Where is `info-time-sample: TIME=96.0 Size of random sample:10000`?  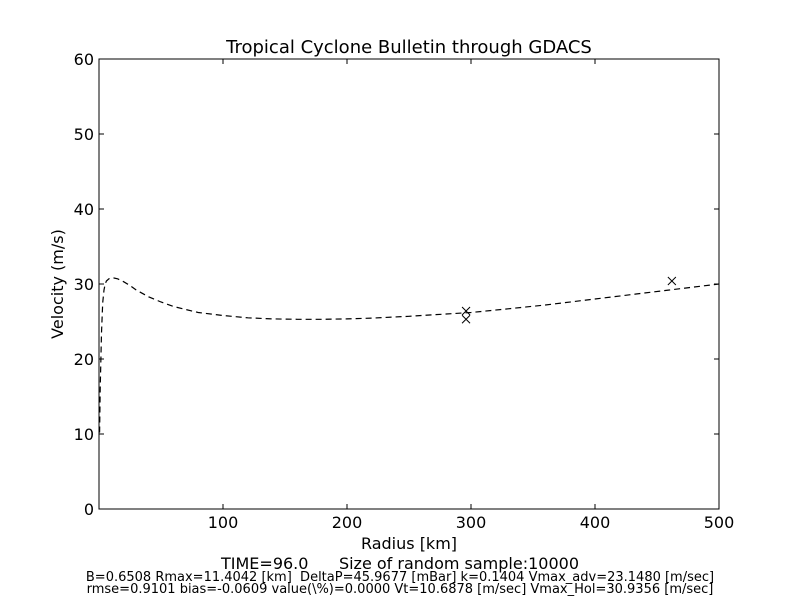
info-time-sample: TIME=96.0 Size of random sample:10000 is located at coordinates (400, 563).